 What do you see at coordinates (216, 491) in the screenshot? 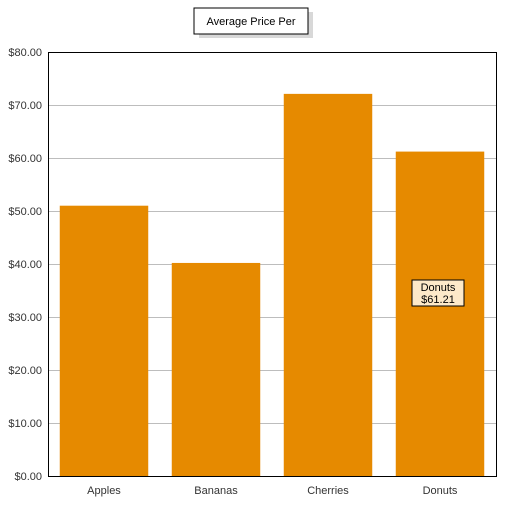
I see `x-tick-label: Bananas` at bounding box center [216, 491].